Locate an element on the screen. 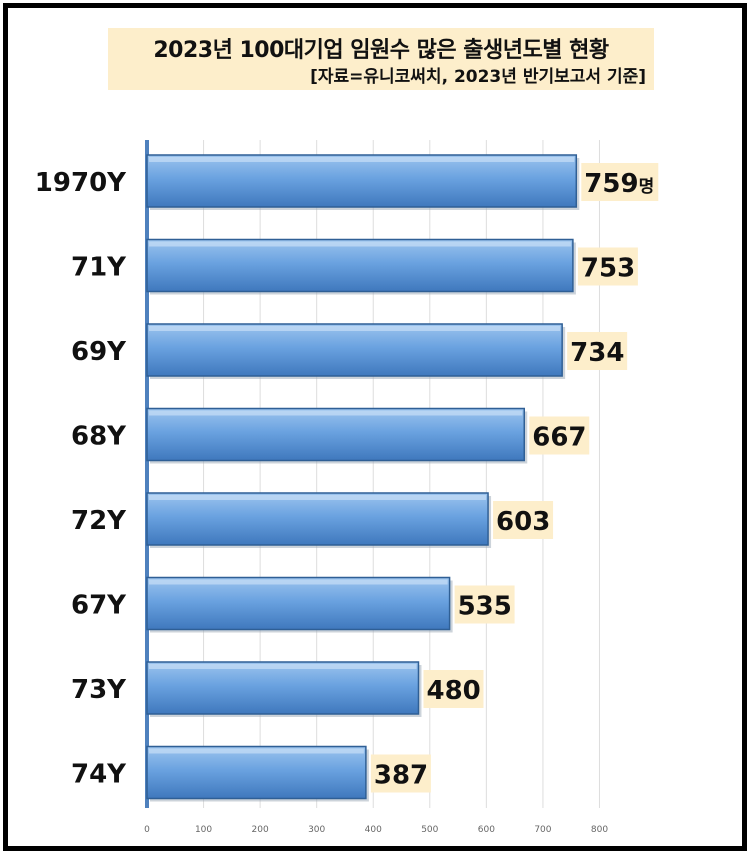 The image size is (750, 854). x-tick-label: 100 is located at coordinates (203, 830).